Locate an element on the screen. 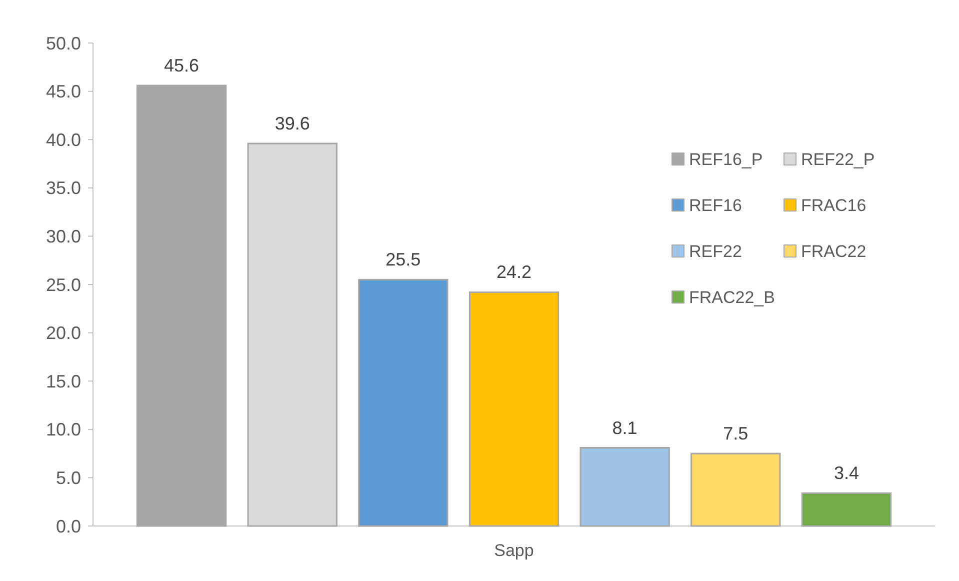  legend-label: REF16_P is located at coordinates (726, 159).